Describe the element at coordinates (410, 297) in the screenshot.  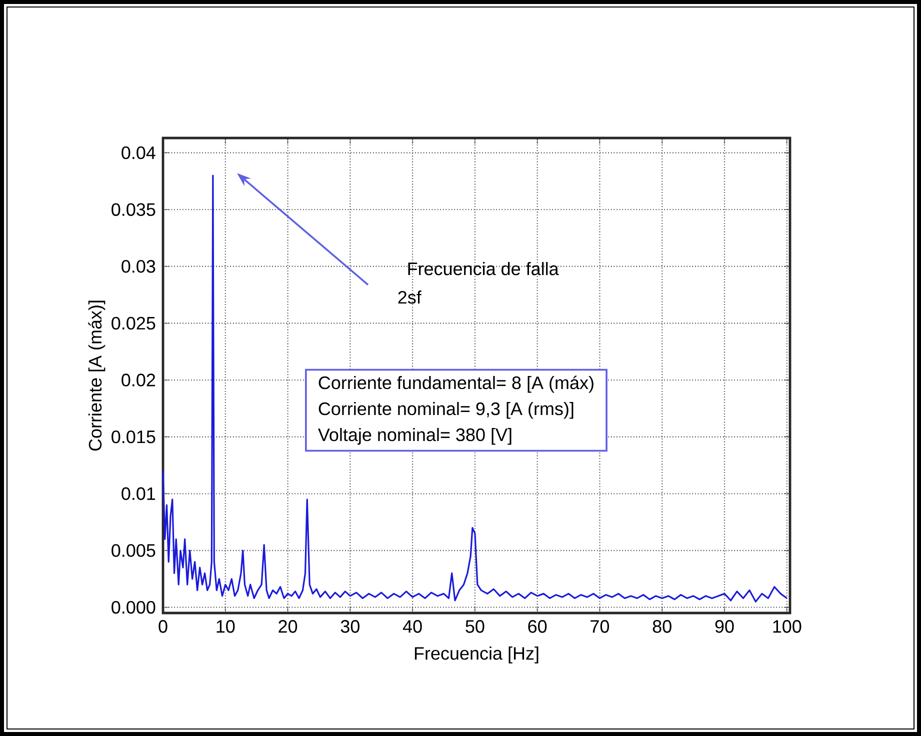
I see `annotation: 2sf` at that location.